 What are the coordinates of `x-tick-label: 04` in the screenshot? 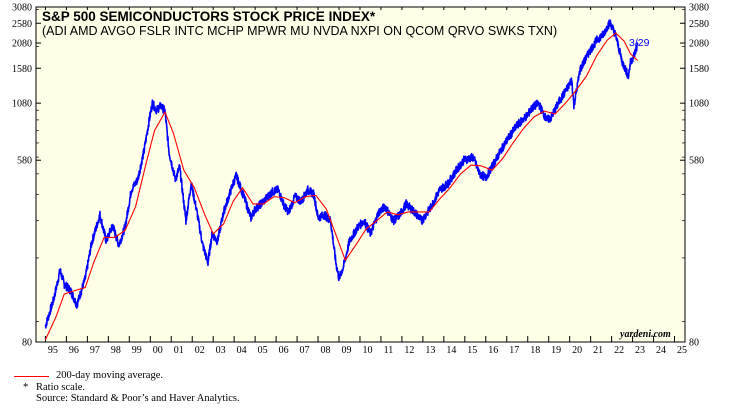 It's located at (242, 350).